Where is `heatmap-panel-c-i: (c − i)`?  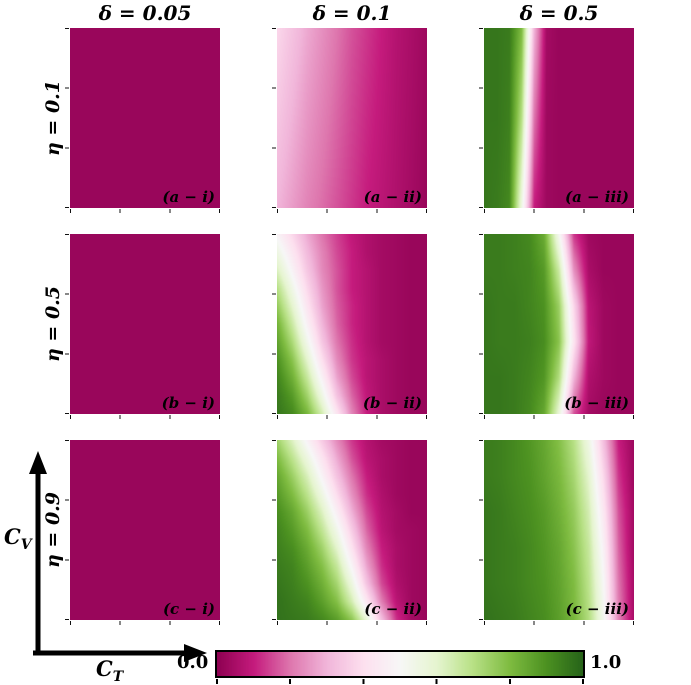 heatmap-panel-c-i: (c − i) is located at coordinates (142, 532).